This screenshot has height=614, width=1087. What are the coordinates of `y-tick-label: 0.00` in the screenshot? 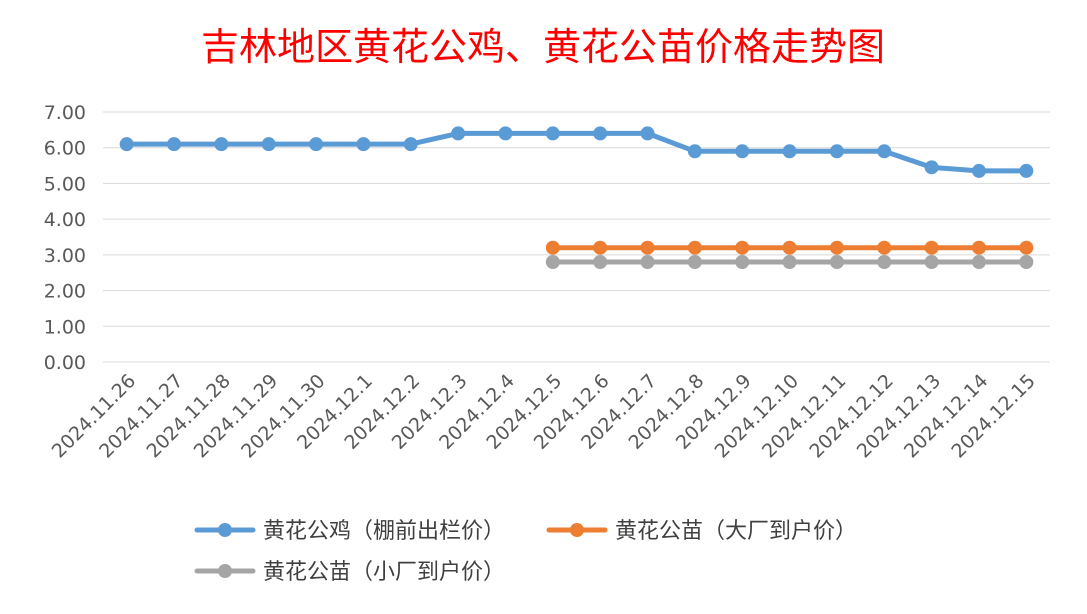 It's located at (65, 363).